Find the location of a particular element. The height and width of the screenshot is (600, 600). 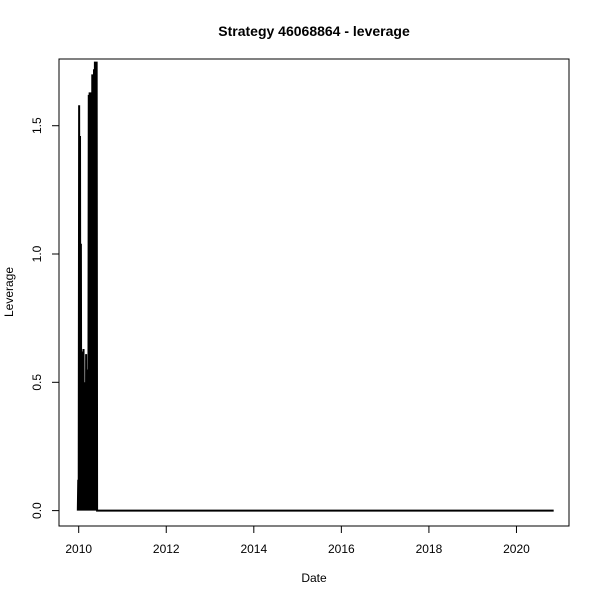

x-tick-label: 2012 is located at coordinates (166, 549).